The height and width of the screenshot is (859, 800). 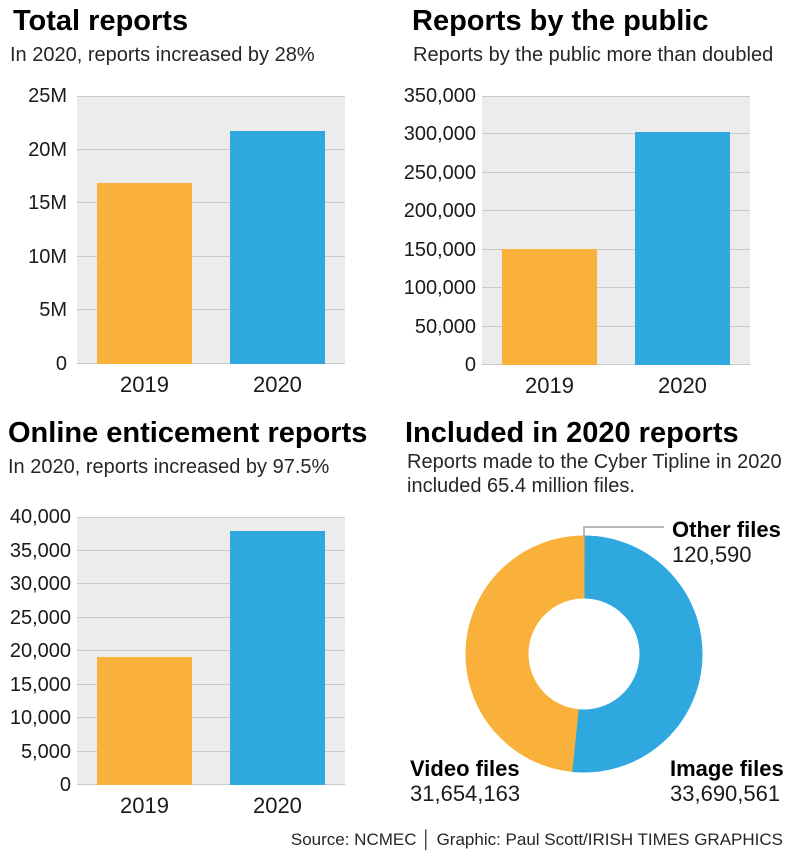 What do you see at coordinates (726, 529) in the screenshot?
I see `slice-name-other: Other files` at bounding box center [726, 529].